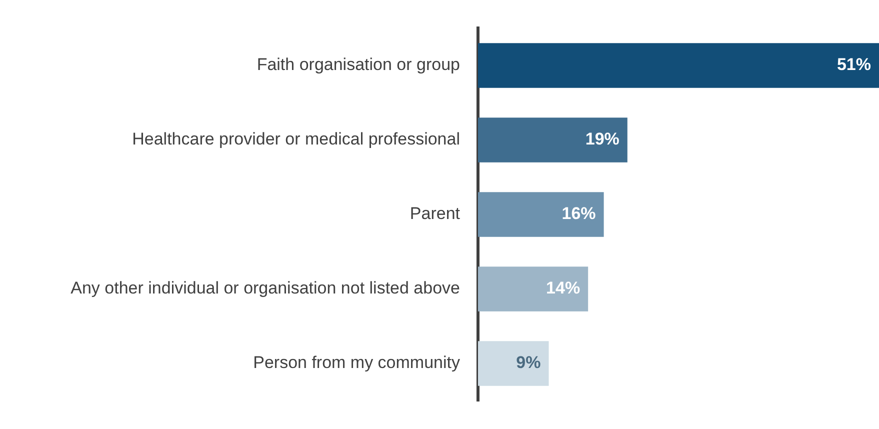 This screenshot has height=429, width=879. What do you see at coordinates (602, 139) in the screenshot?
I see `data-label: 19%` at bounding box center [602, 139].